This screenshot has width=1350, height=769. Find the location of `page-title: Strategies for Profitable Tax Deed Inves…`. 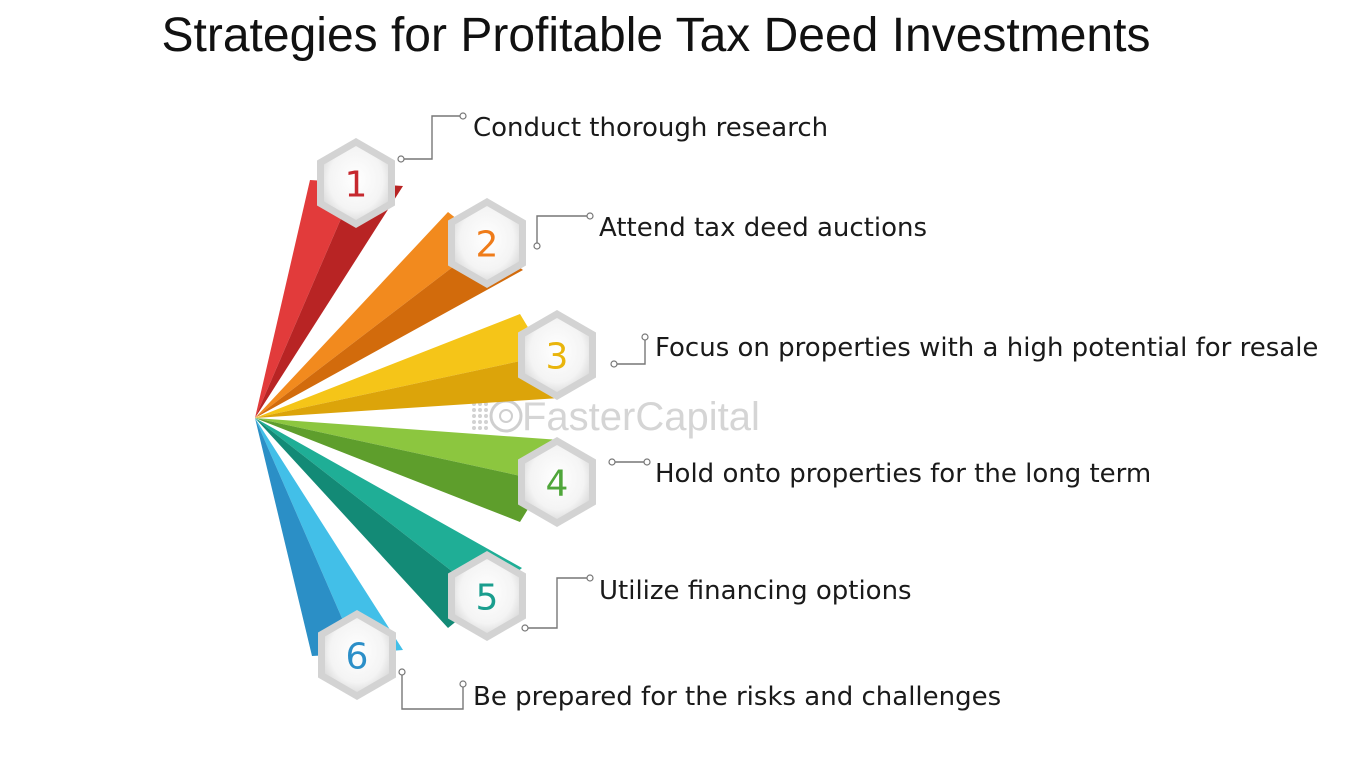

page-title: Strategies for Profitable Tax Deed Inves… is located at coordinates (656, 35).